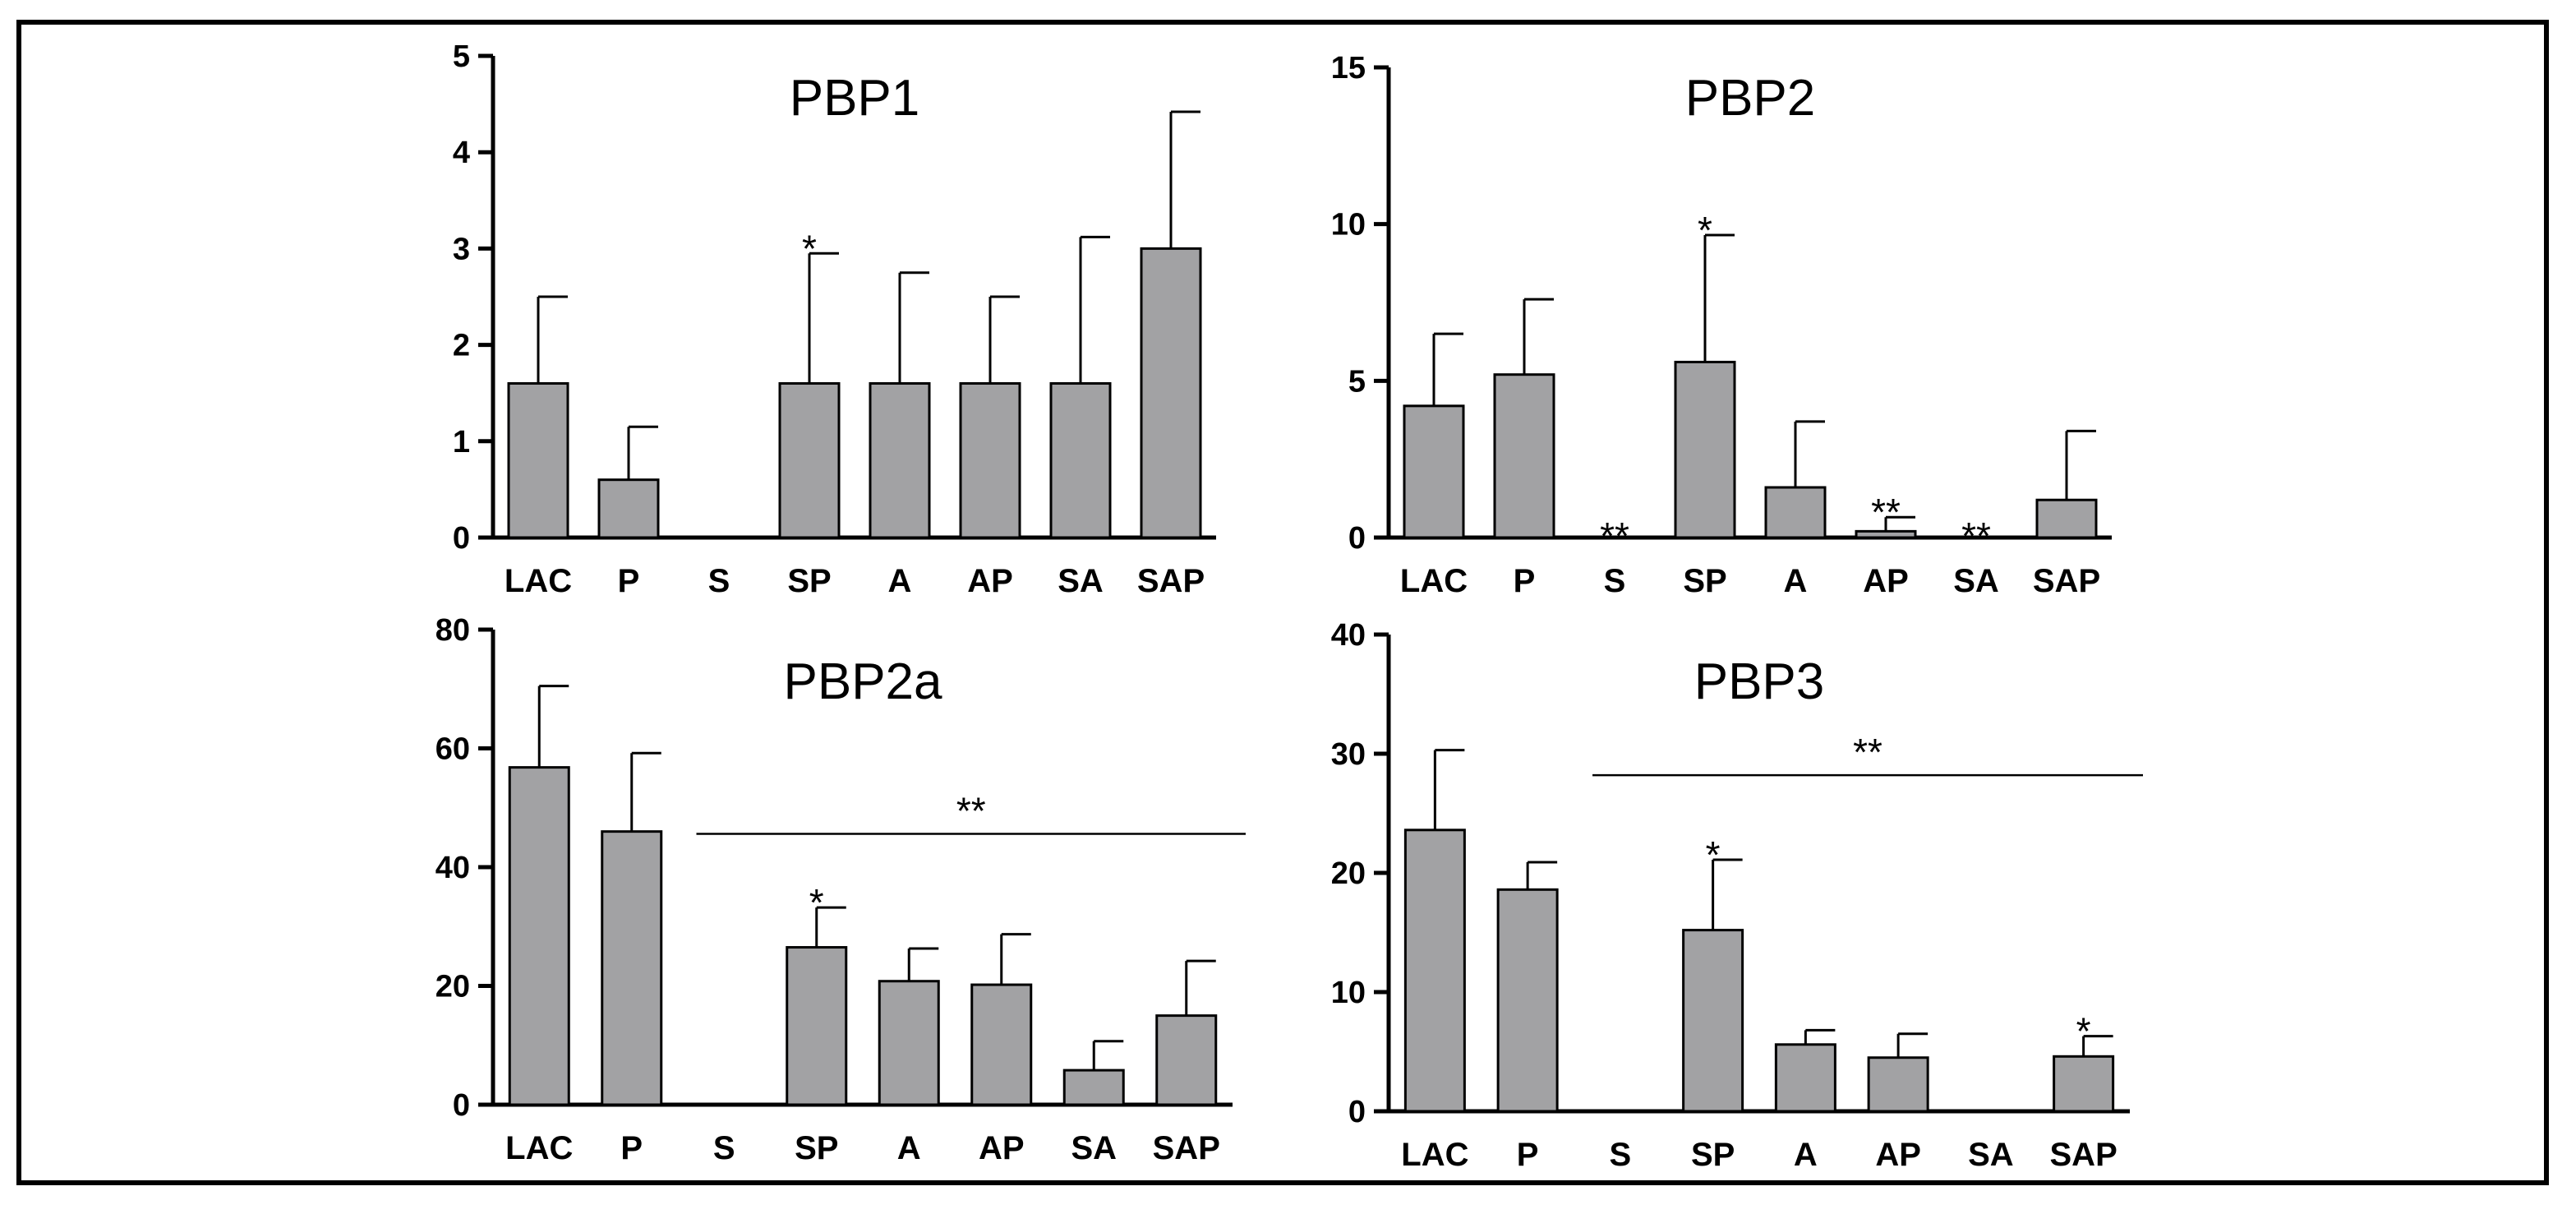  I want to click on y-tick-label: 15, so click(1348, 68).